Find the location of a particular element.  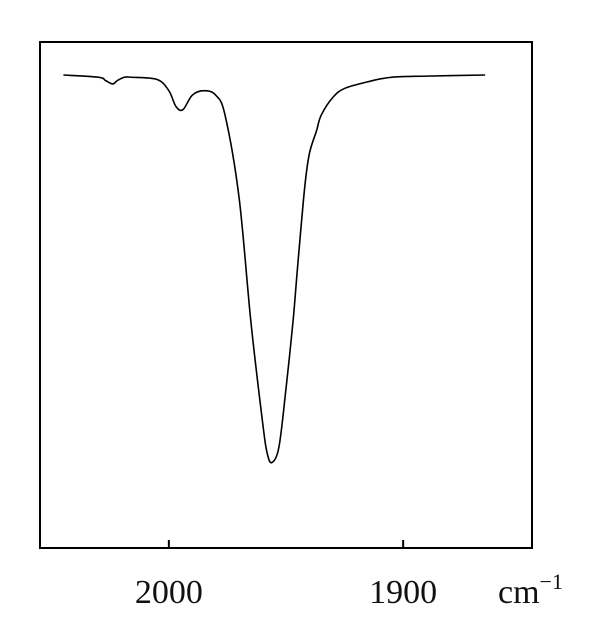

x-tick-label-1900: 1900 is located at coordinates (403, 592).